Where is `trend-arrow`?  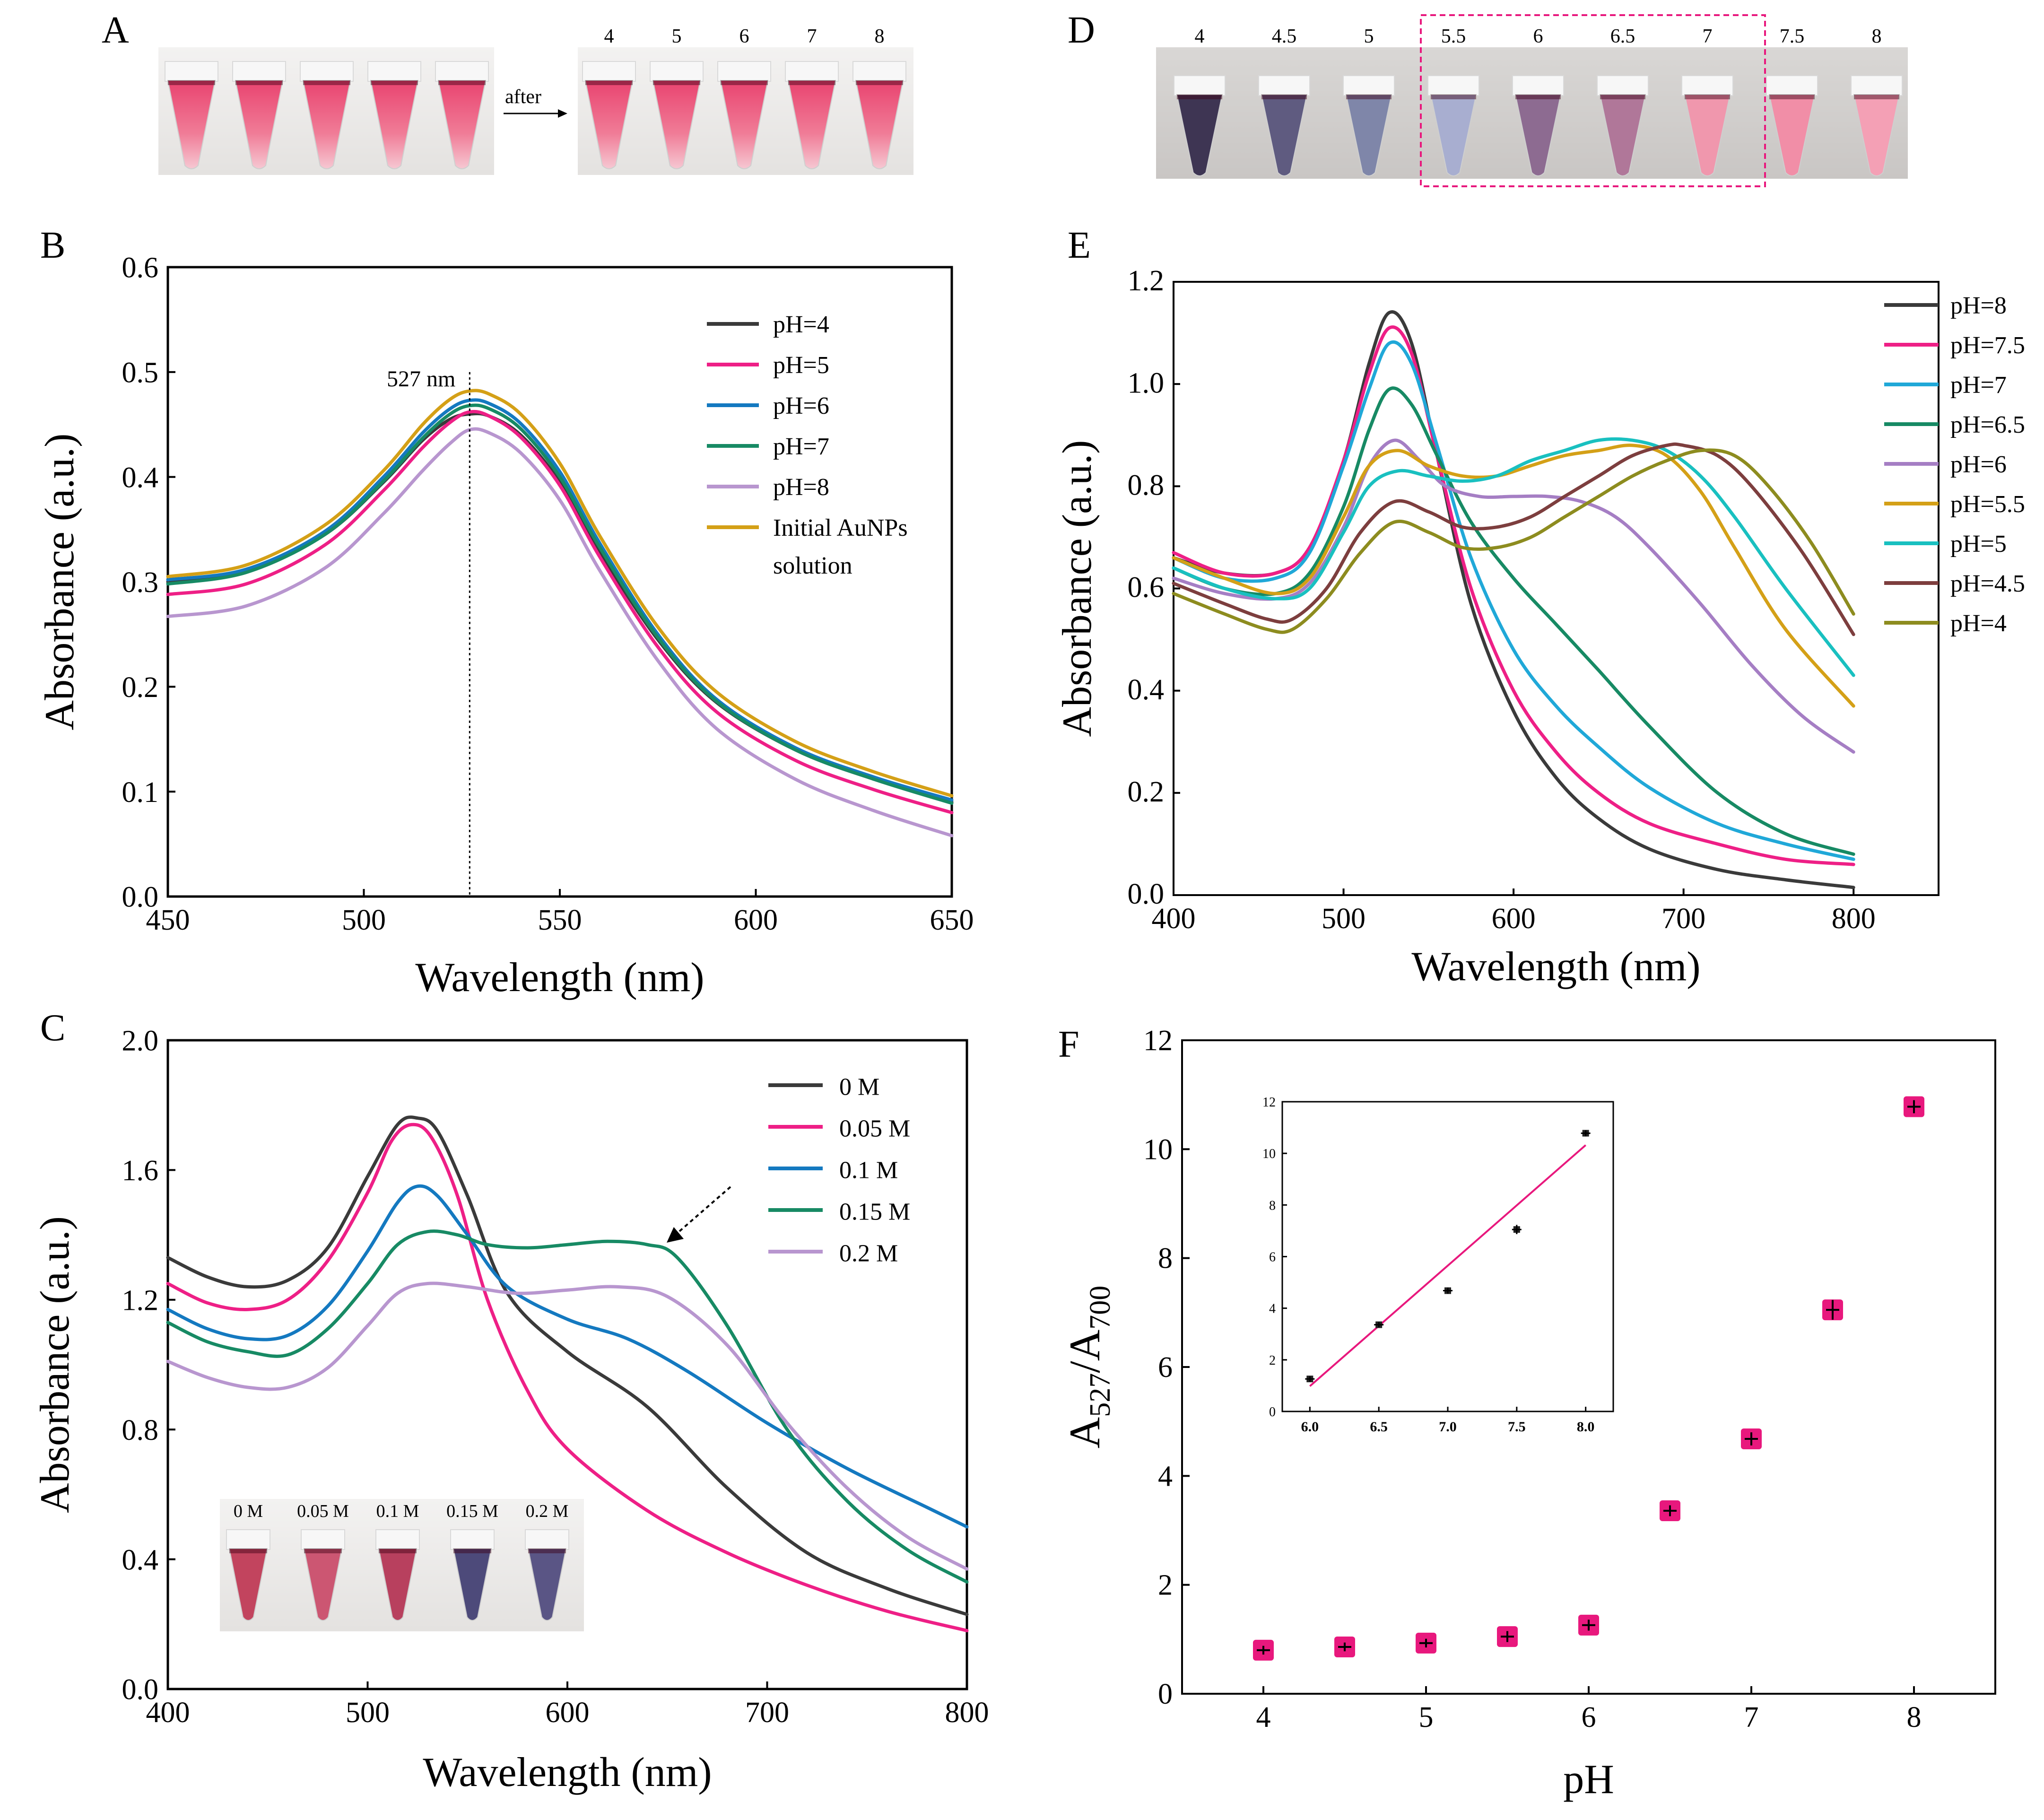 trend-arrow is located at coordinates (703, 1210).